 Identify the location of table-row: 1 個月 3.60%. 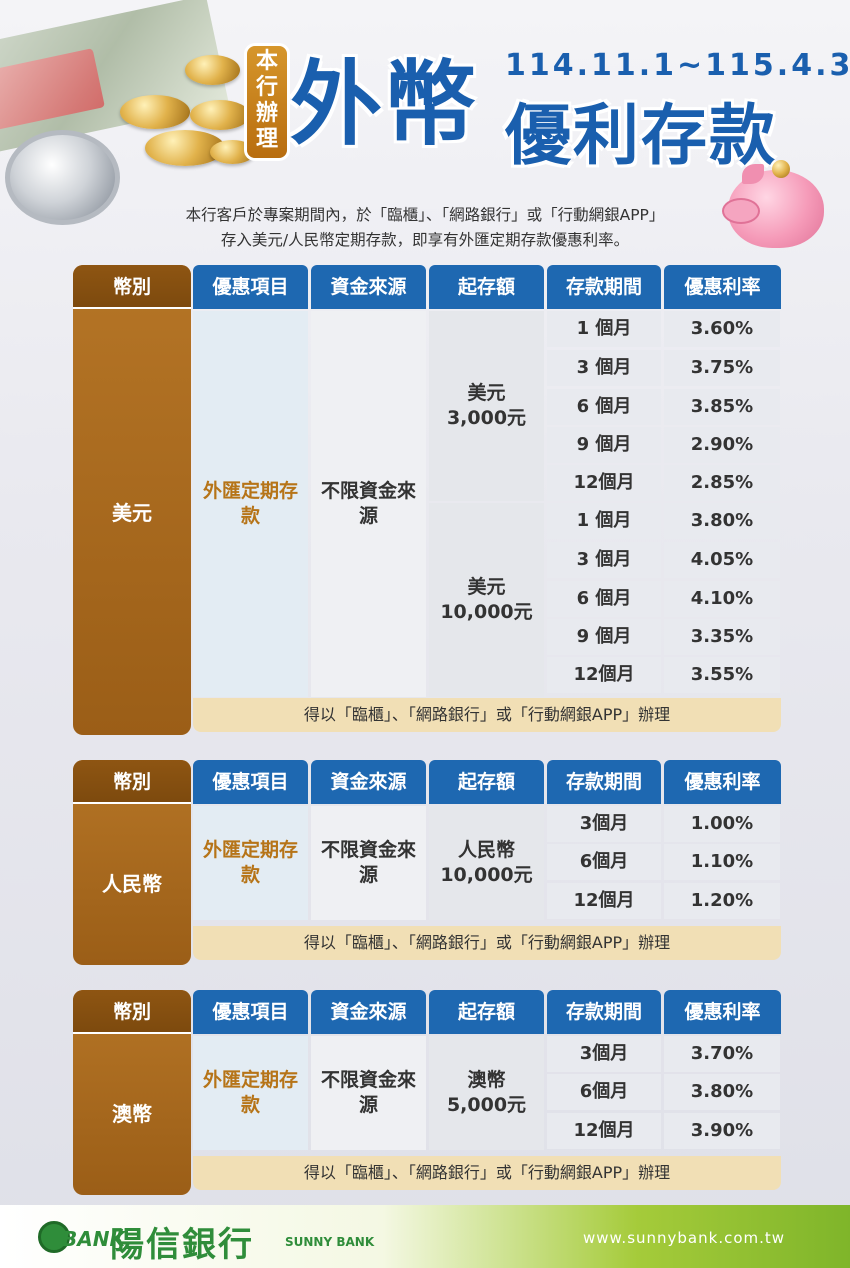
(663, 329).